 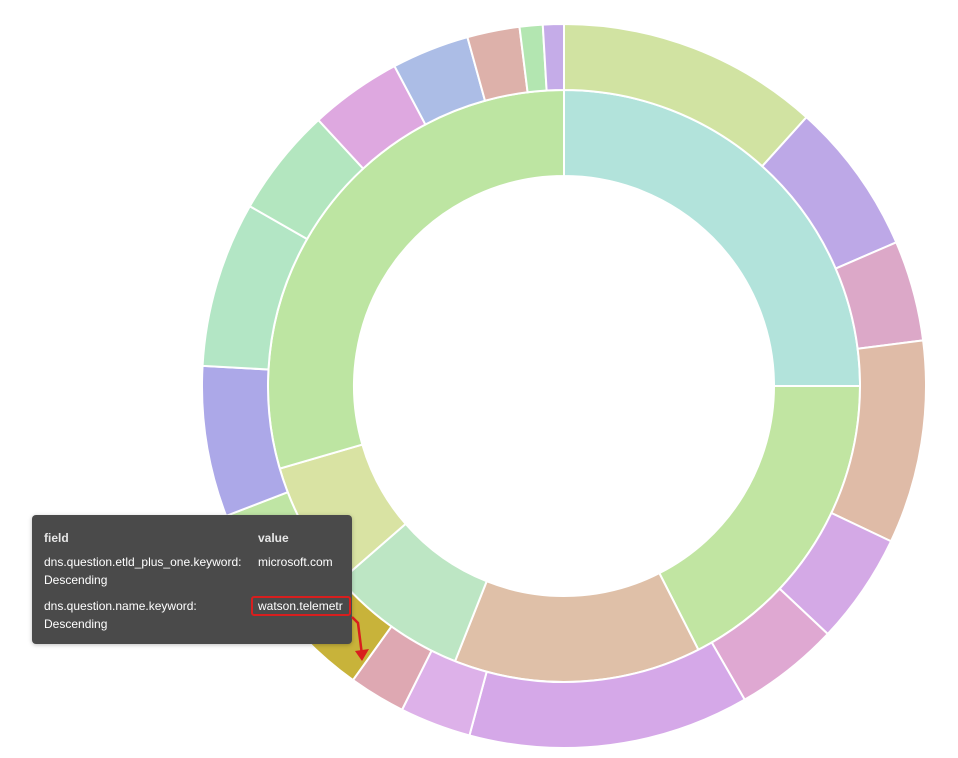 I want to click on tooltip-field-2: dns.question.name.keyword: Descending, so click(x=120, y=615).